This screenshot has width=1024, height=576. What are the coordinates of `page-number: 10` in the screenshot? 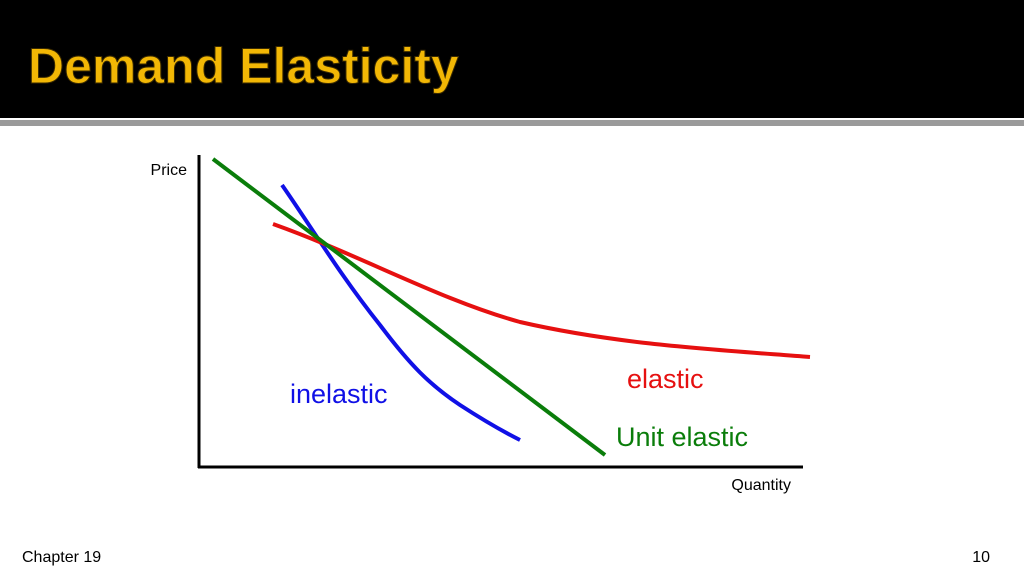 It's located at (981, 557).